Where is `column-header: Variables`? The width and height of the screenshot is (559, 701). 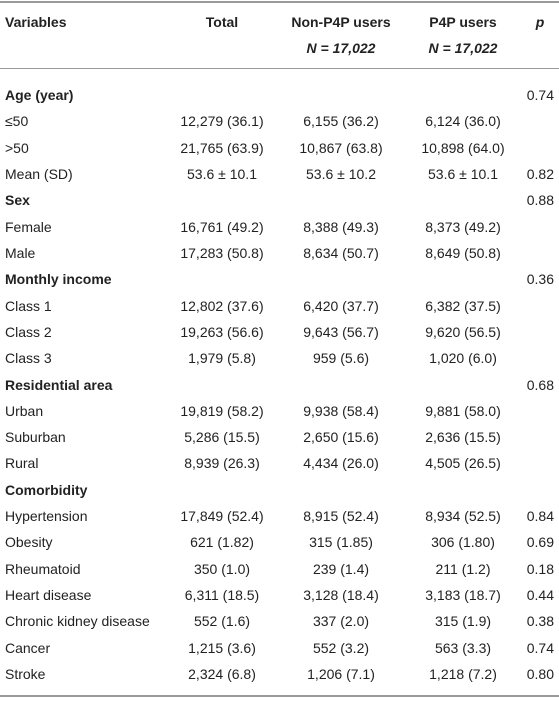 column-header: Variables is located at coordinates (36, 22).